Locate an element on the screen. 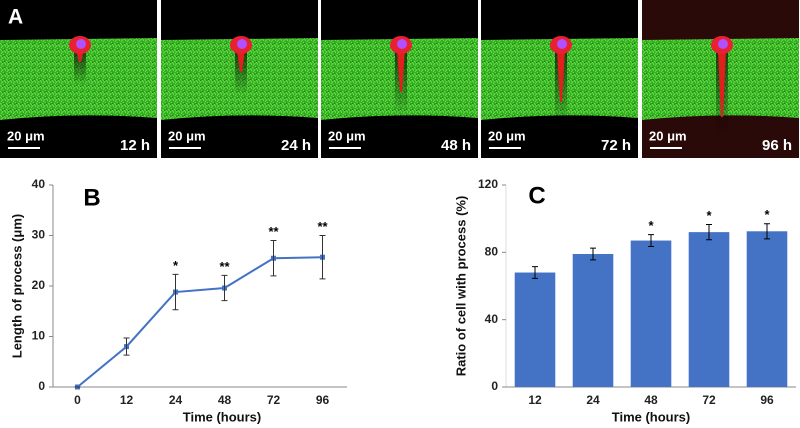 This screenshot has height=428, width=800. y-tick-label: 30 is located at coordinates (39, 235).